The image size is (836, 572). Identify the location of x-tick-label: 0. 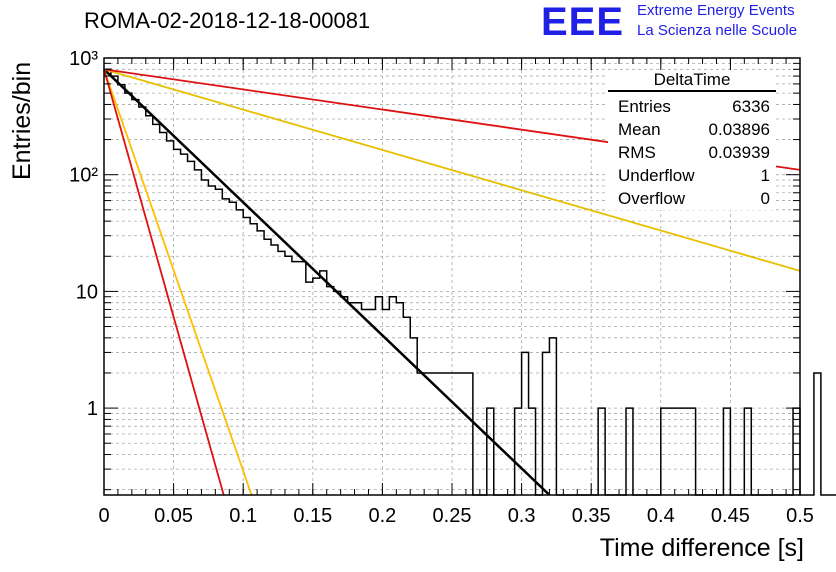
(103, 516).